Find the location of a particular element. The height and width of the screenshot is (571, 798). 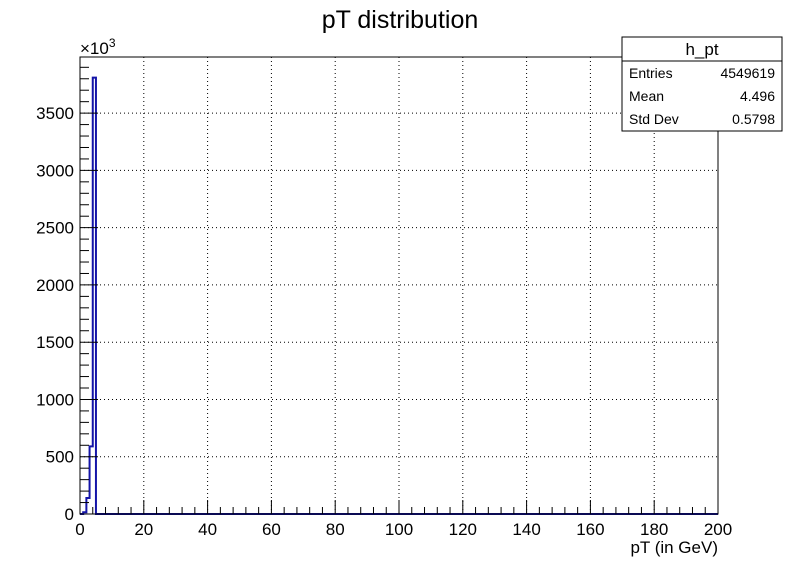

stats-entries-label: Entries is located at coordinates (651, 73).